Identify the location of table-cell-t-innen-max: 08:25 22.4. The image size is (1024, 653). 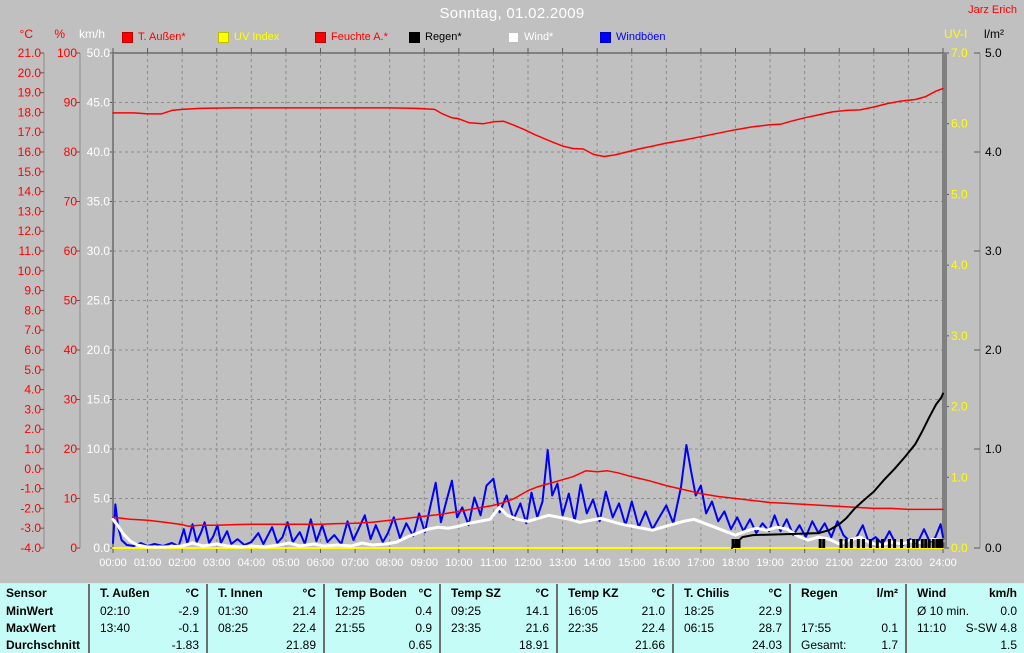
(264, 627).